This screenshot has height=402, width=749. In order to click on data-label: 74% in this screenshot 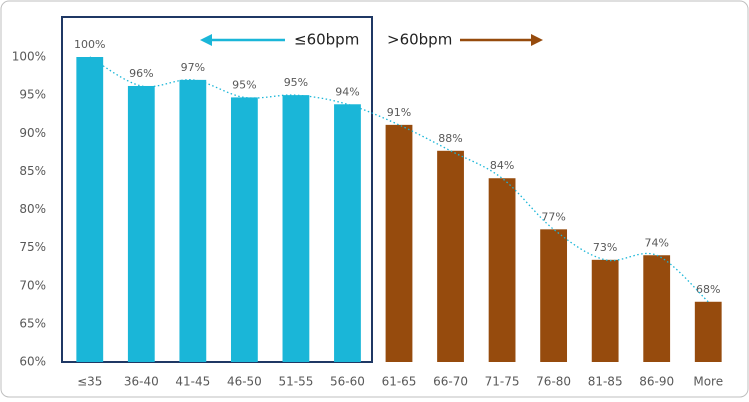, I will do `click(656, 242)`.